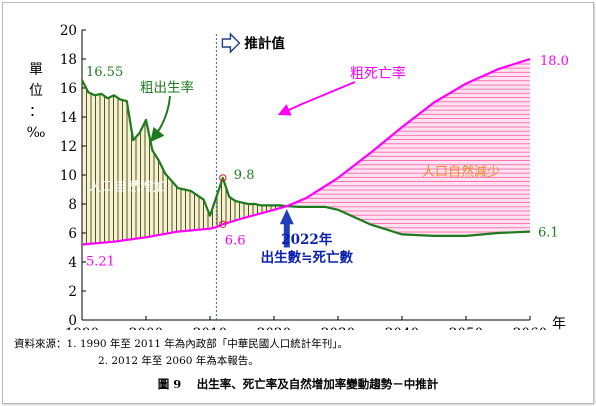 The height and width of the screenshot is (406, 596). I want to click on y-tick-label: 16, so click(68, 89).